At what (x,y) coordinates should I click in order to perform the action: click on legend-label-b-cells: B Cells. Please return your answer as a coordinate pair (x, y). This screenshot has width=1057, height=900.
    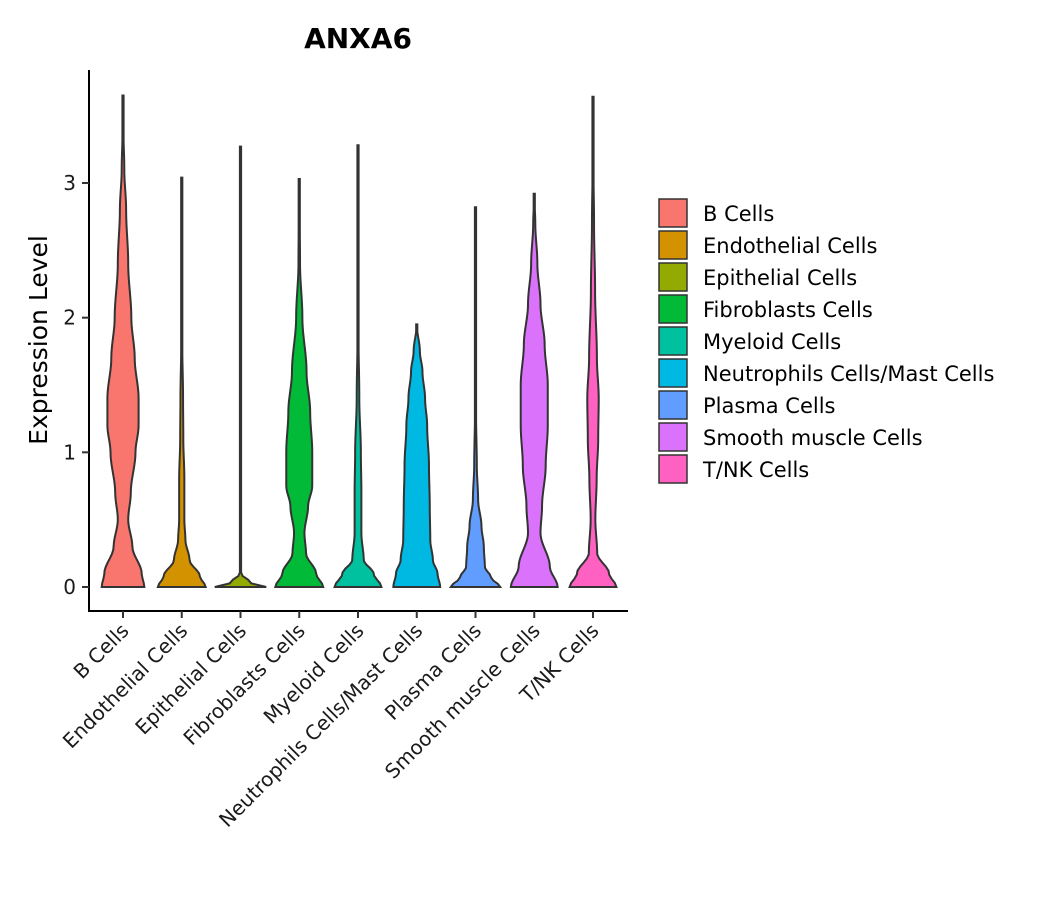
    Looking at the image, I should click on (738, 214).